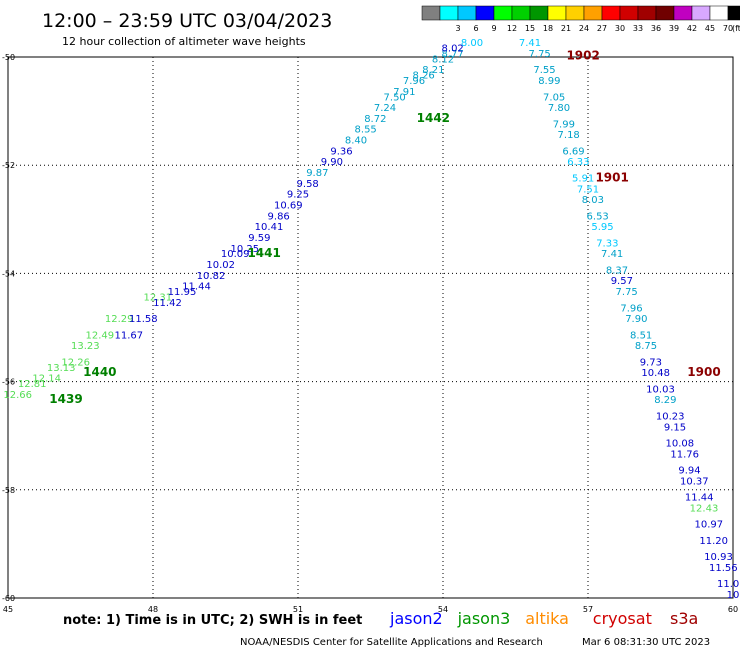 This screenshot has width=740, height=650. I want to click on scale-label: 18, so click(548, 28).